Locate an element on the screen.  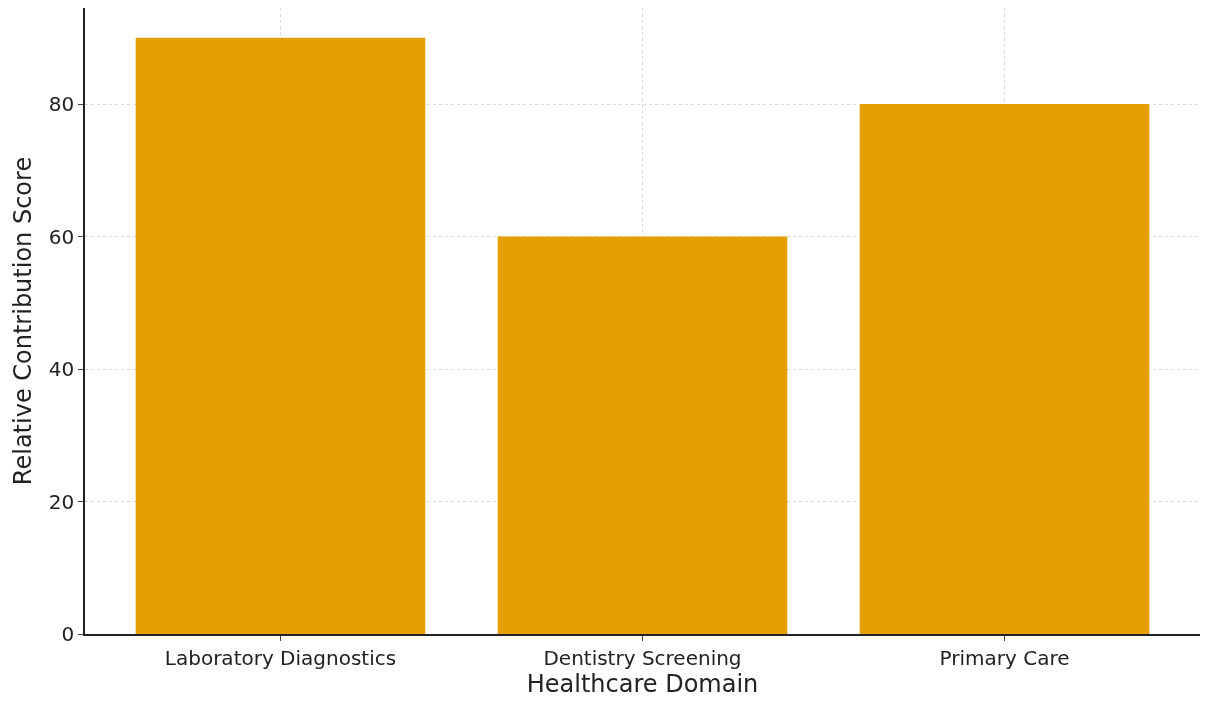
y-tick-label: 40 is located at coordinates (61, 369).